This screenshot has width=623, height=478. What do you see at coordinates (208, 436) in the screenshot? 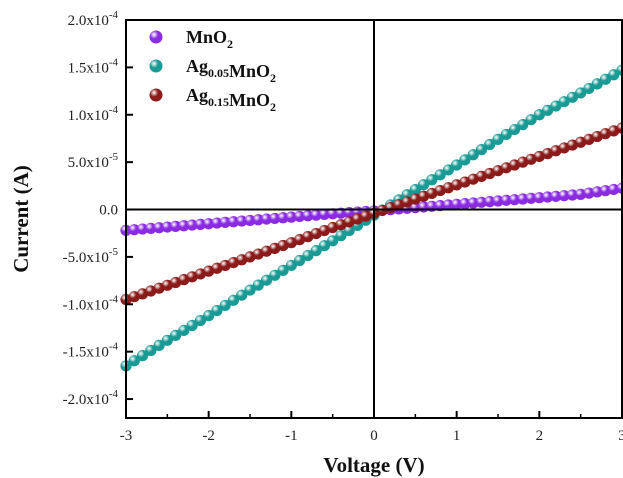
I see `x-tick-label: -2` at bounding box center [208, 436].